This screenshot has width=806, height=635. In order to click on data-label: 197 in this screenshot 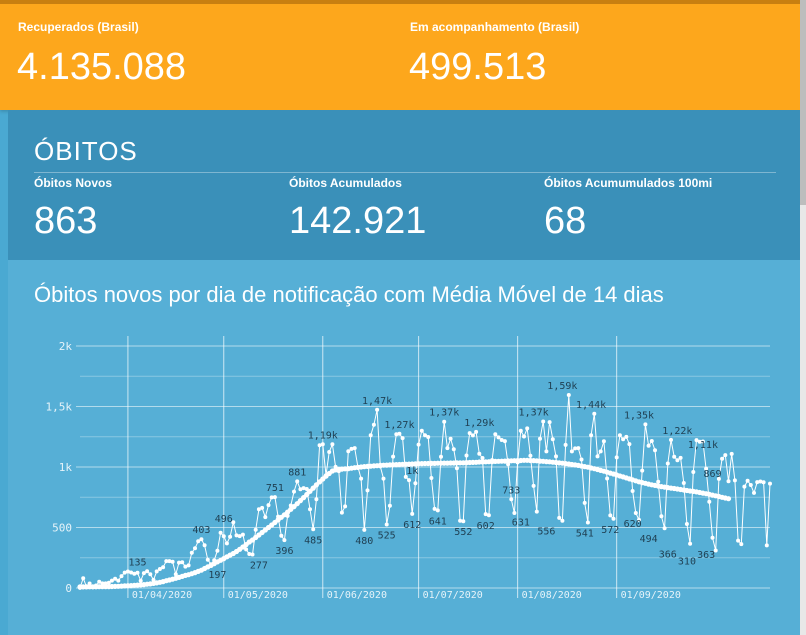, I will do `click(217, 575)`.